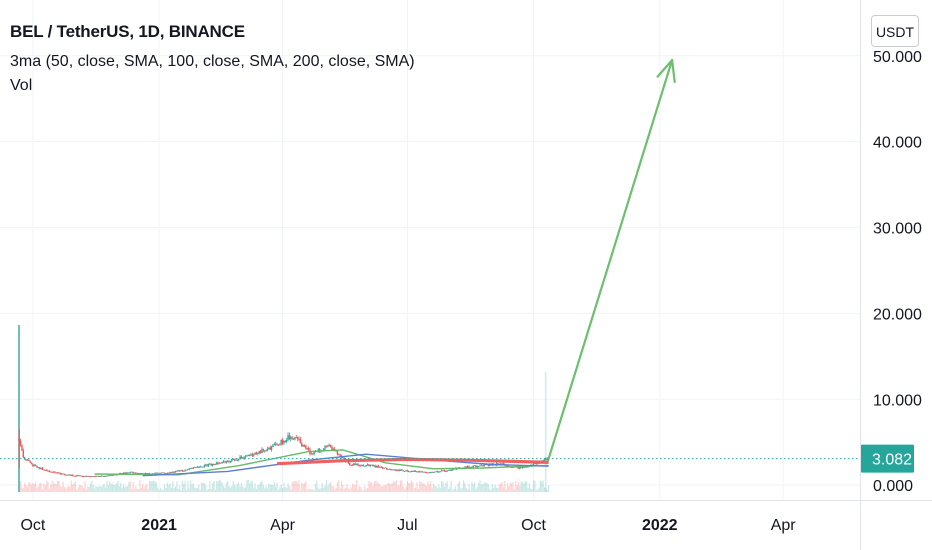 This screenshot has height=550, width=932. What do you see at coordinates (897, 400) in the screenshot?
I see `y-tick-label: 10.000` at bounding box center [897, 400].